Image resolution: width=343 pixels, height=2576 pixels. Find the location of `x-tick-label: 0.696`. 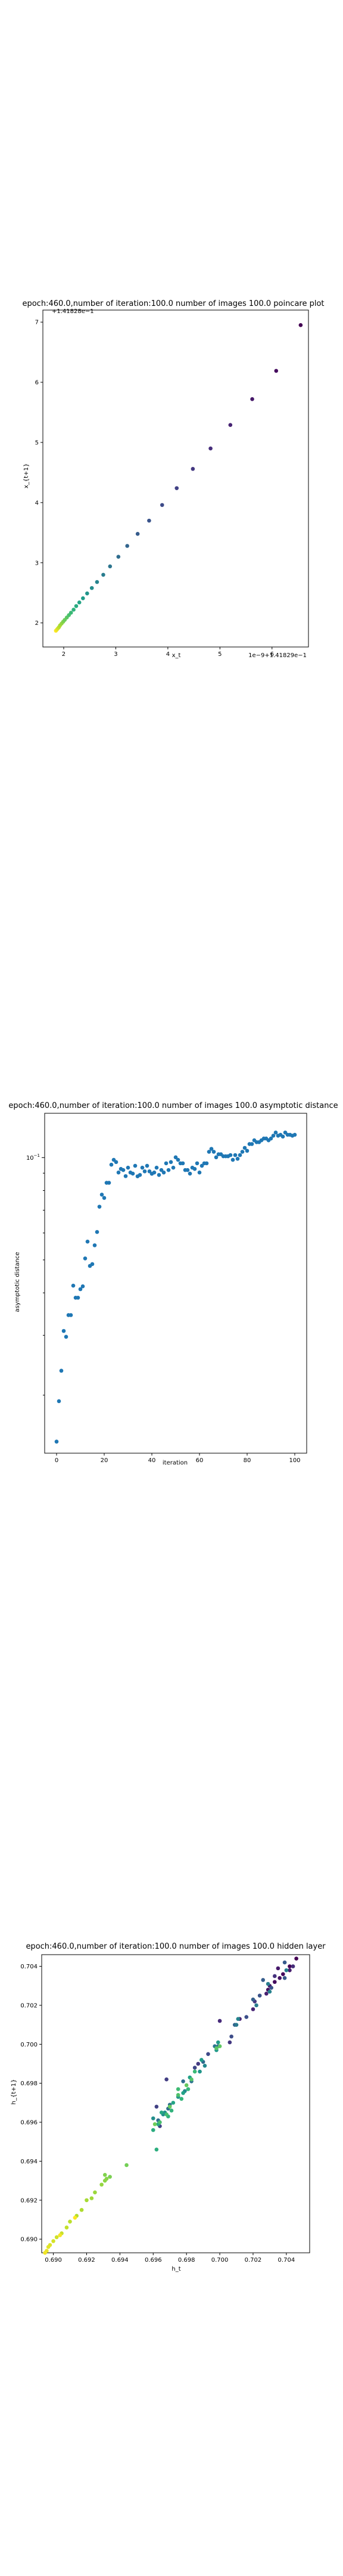

x-tick-label: 0.696 is located at coordinates (154, 2260).